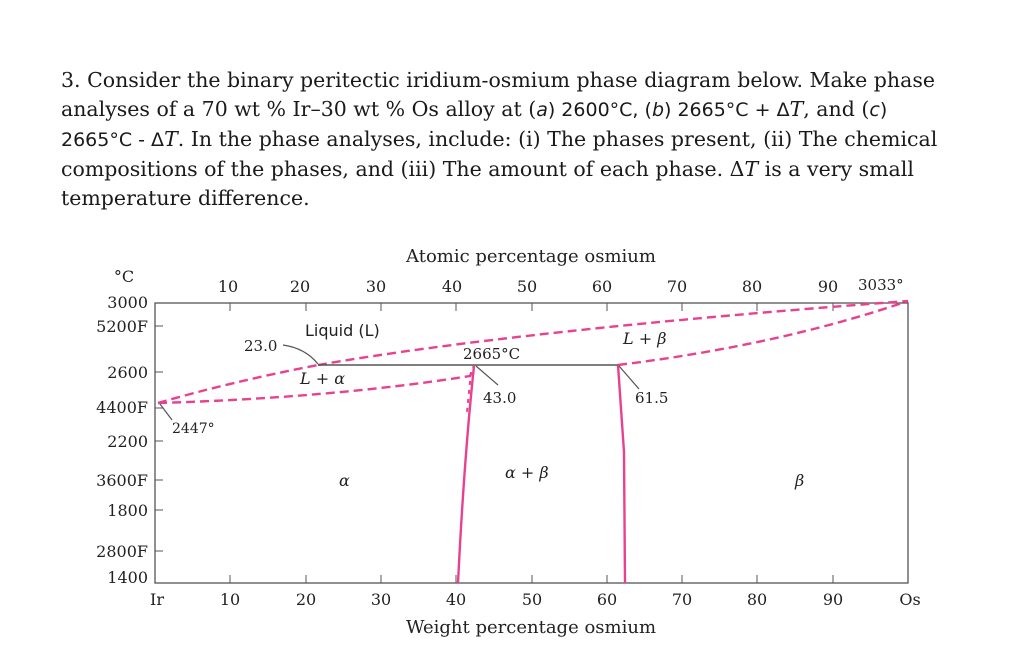 The height and width of the screenshot is (655, 1024). What do you see at coordinates (157, 599) in the screenshot?
I see `ir-end-label: Ir` at bounding box center [157, 599].